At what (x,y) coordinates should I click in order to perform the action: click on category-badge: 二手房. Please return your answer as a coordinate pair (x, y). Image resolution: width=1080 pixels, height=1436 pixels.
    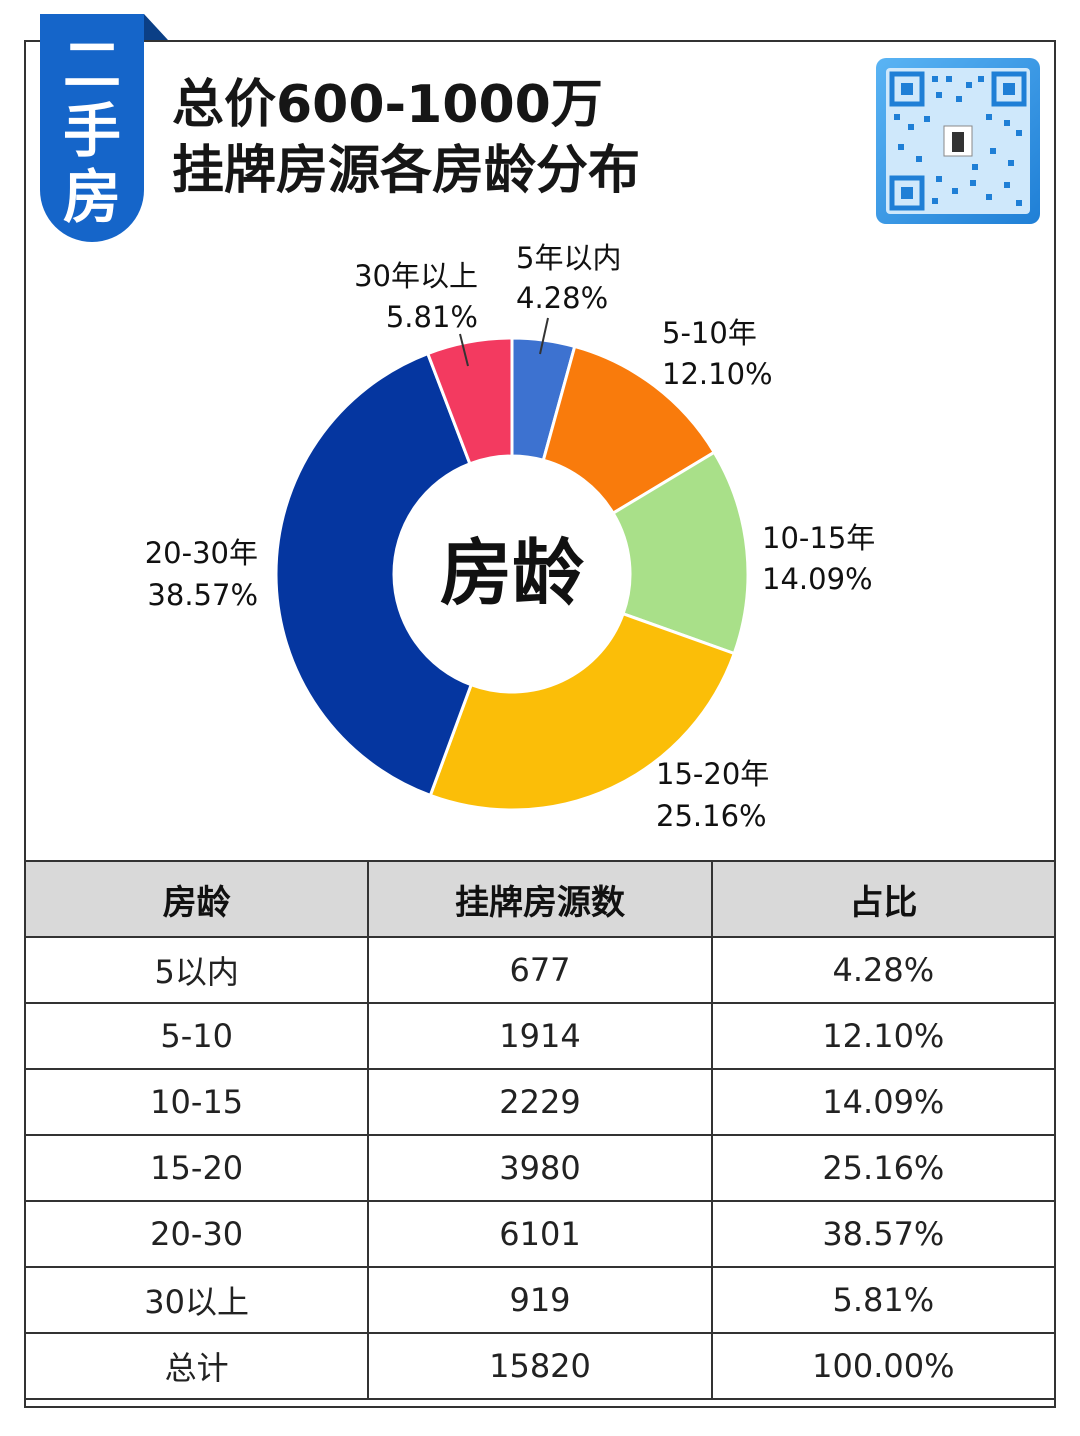
    Looking at the image, I should click on (92, 128).